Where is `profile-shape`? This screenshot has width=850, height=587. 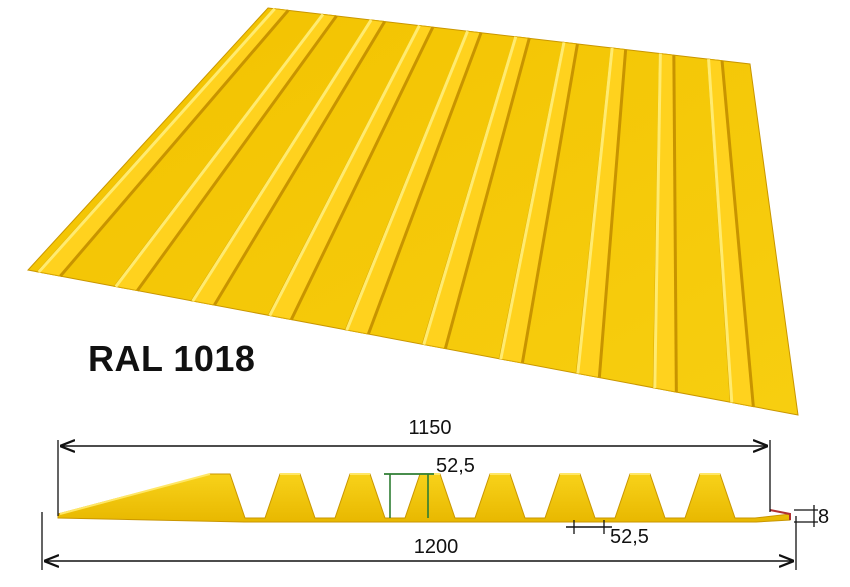 profile-shape is located at coordinates (424, 498).